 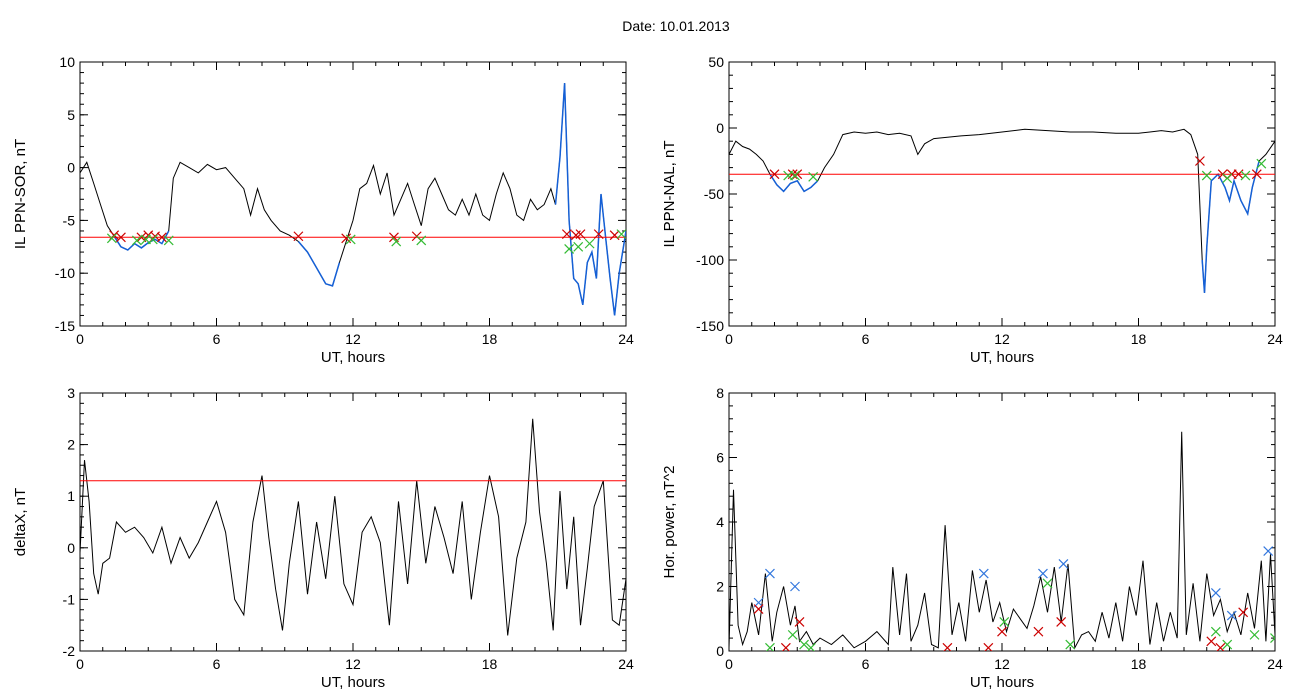 What do you see at coordinates (720, 458) in the screenshot?
I see `y-tick-label: 6` at bounding box center [720, 458].